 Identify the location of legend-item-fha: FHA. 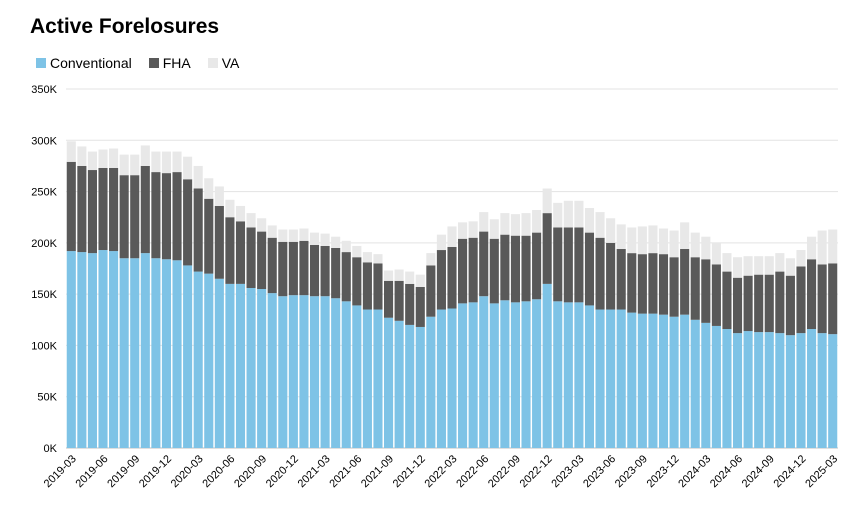
(169, 63).